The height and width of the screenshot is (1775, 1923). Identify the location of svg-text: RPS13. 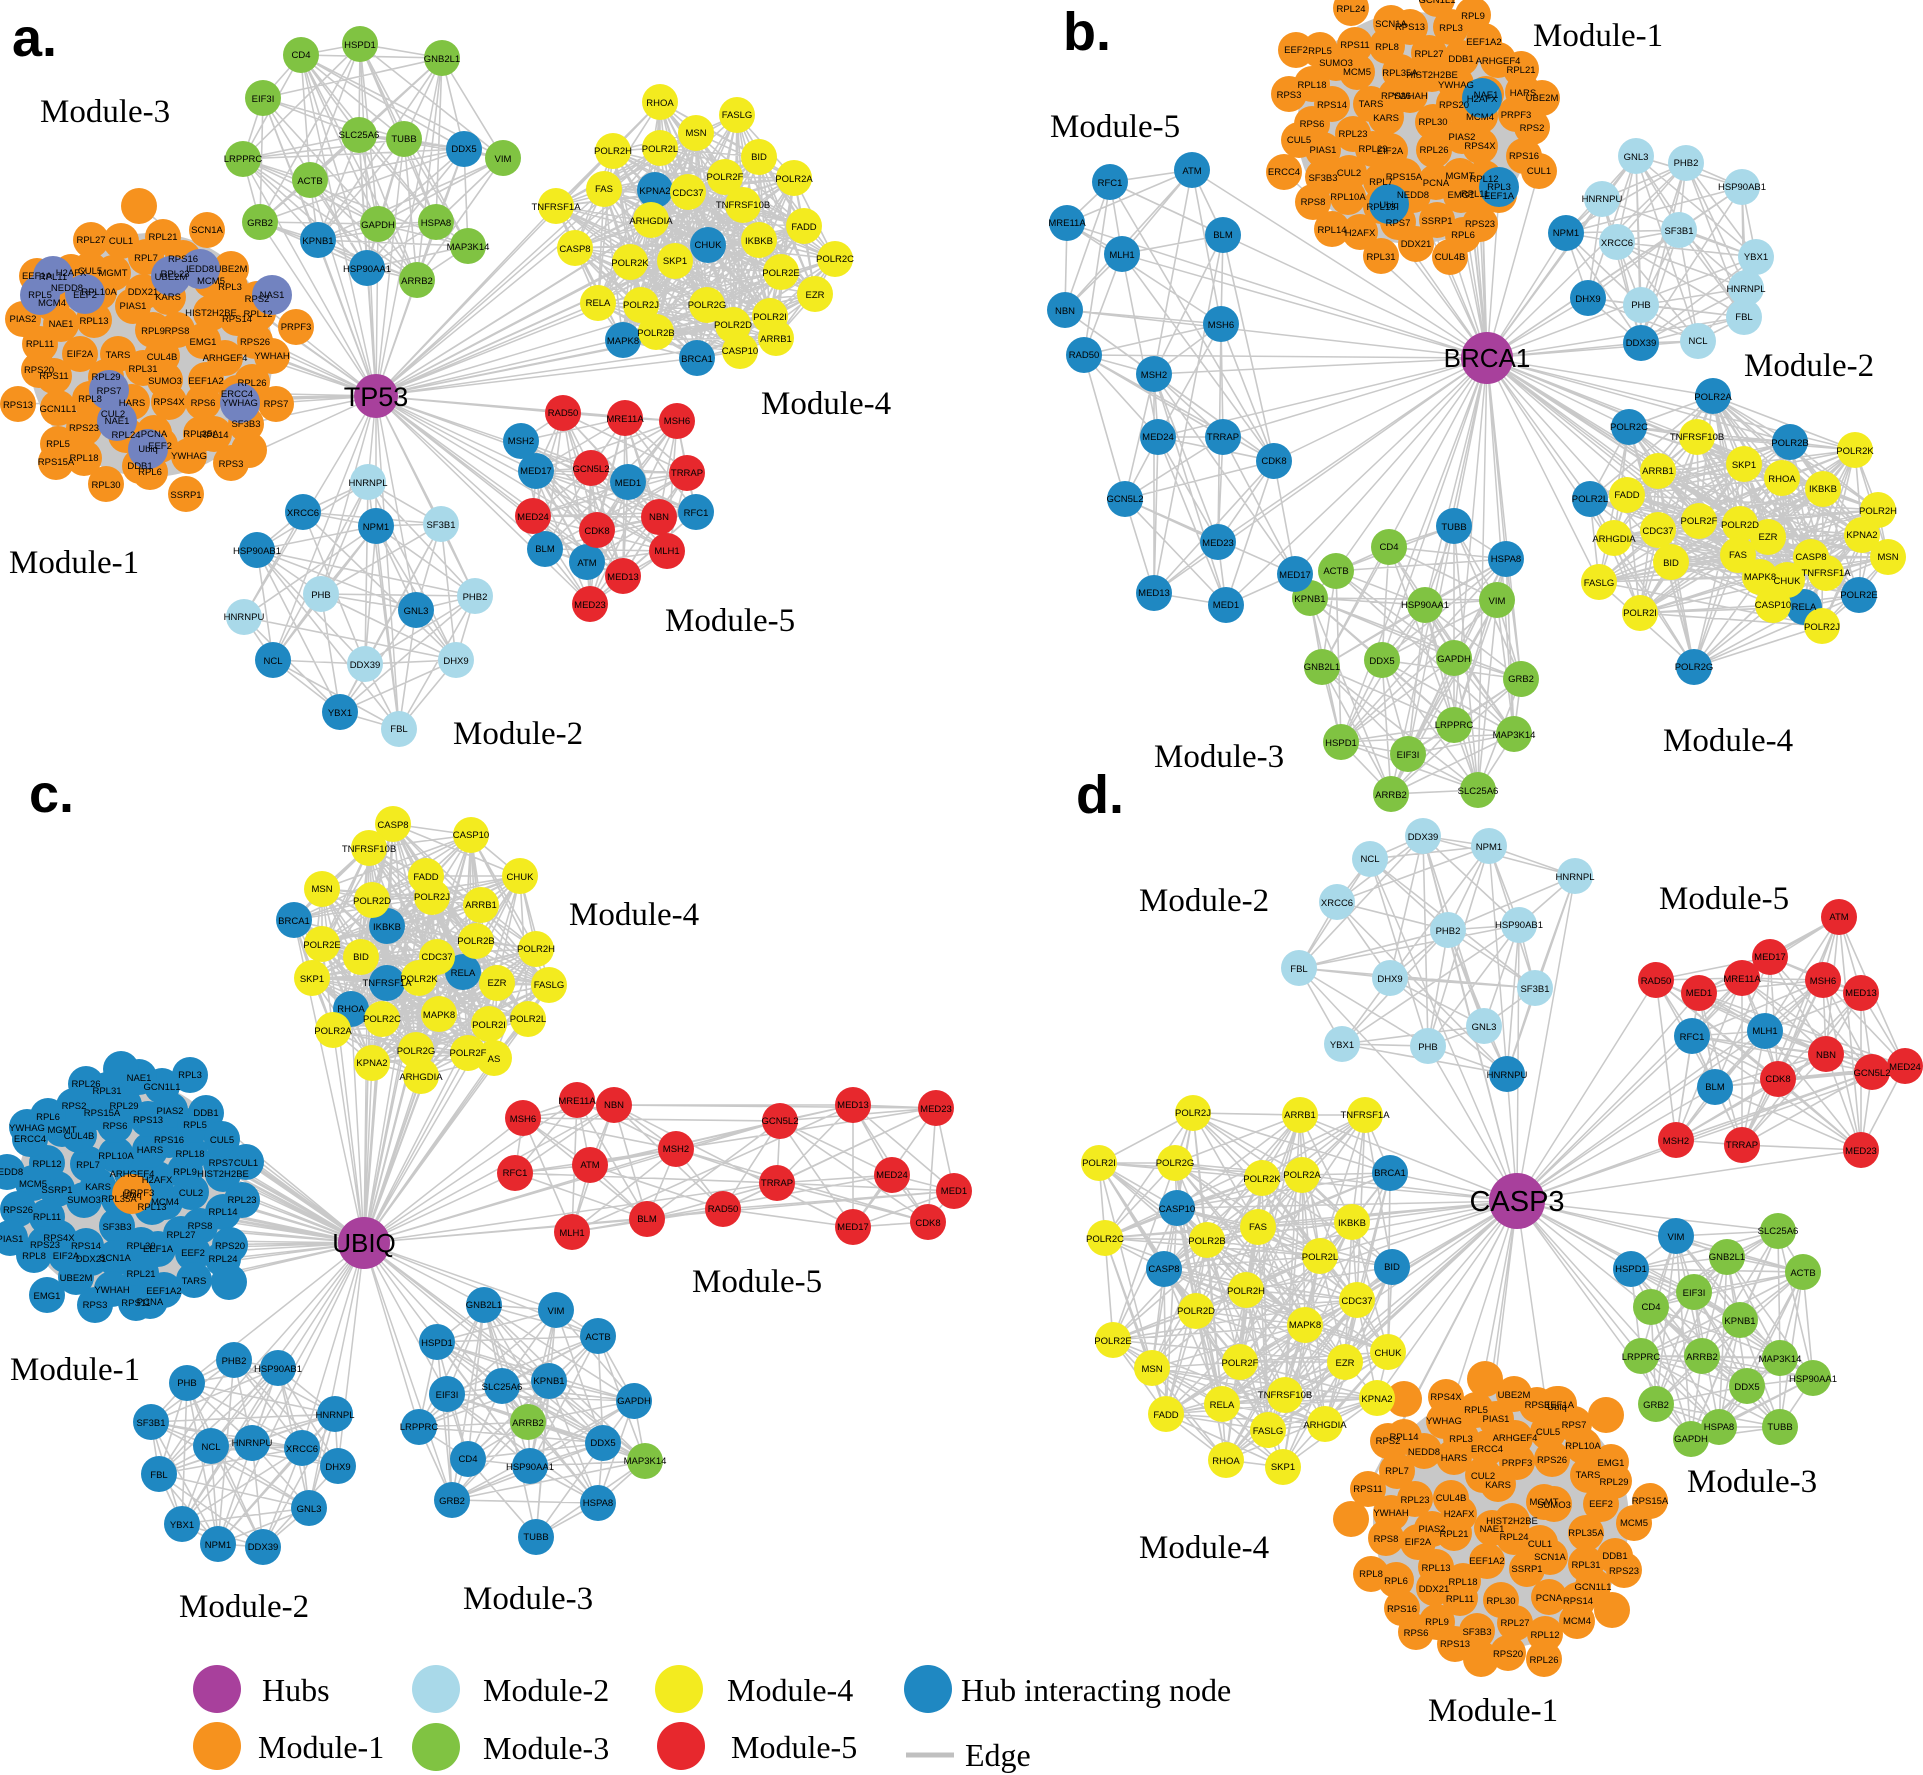
(148, 1120).